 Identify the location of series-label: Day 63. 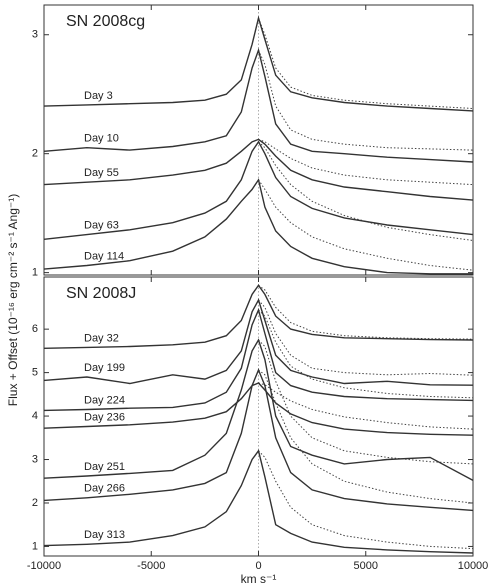
(101, 225).